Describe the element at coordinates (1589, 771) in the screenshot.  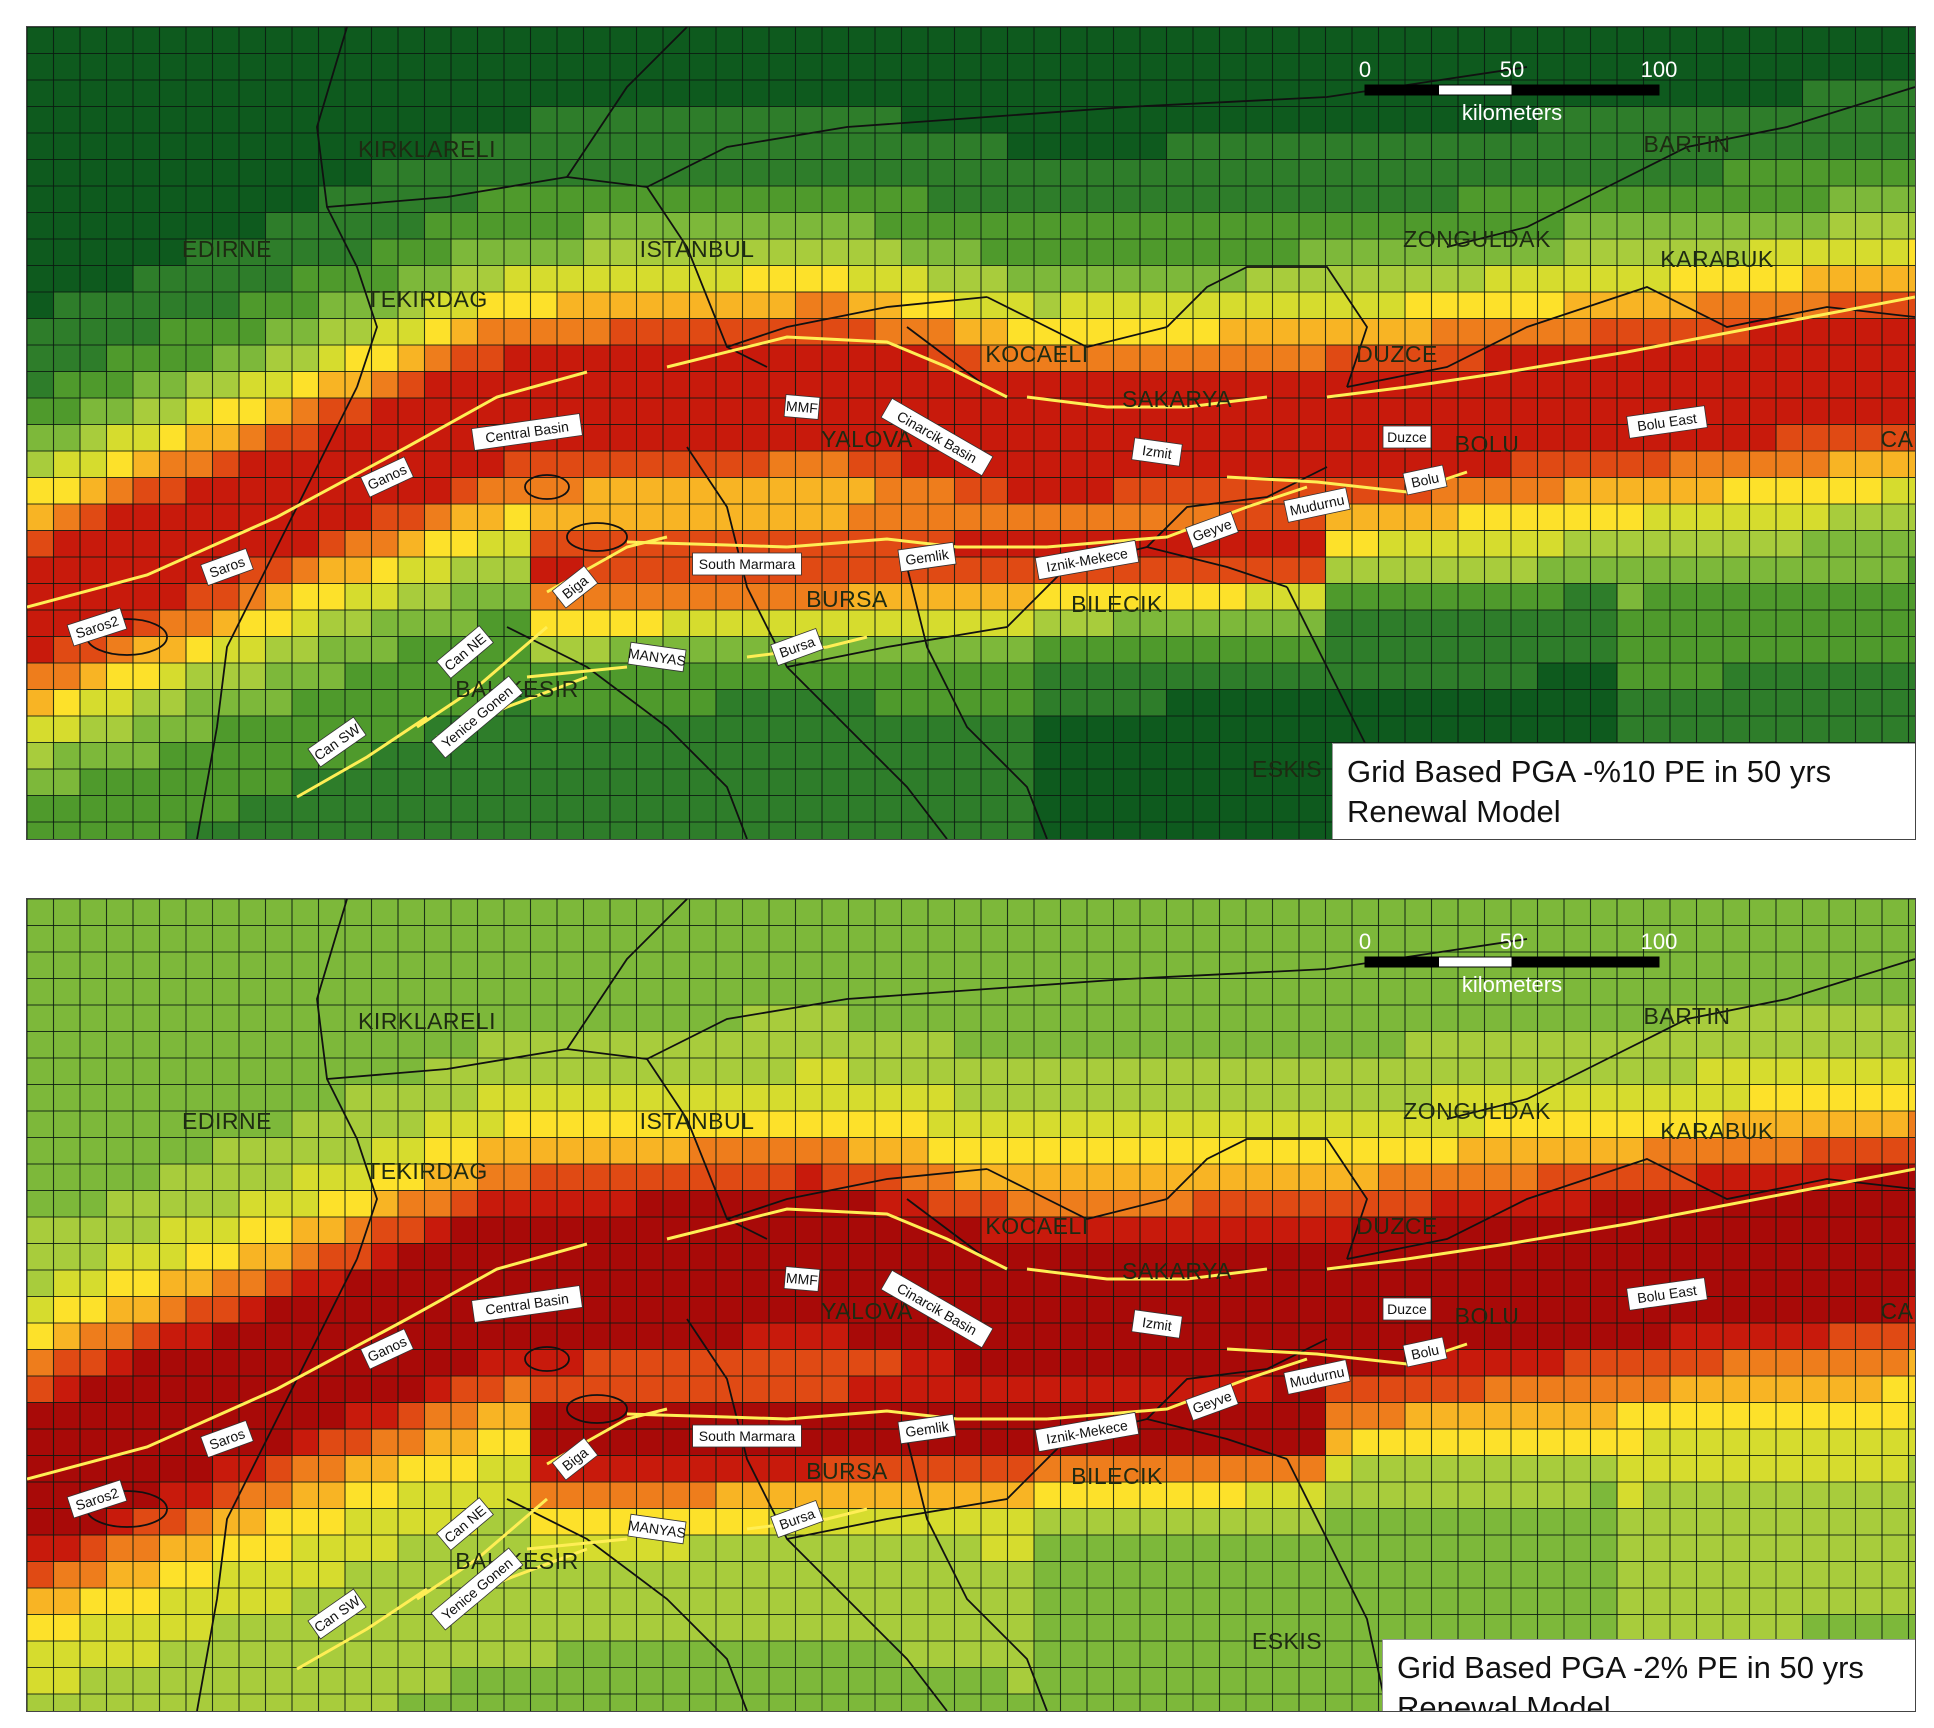
I see `legend-title: Grid Based PGA -%10 PE in 50 yrs` at that location.